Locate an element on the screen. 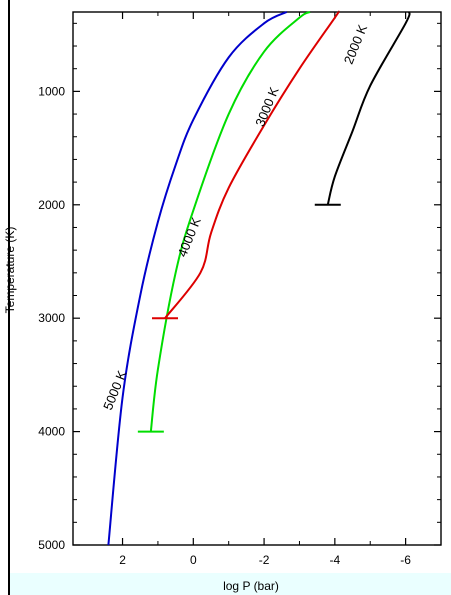 The image size is (451, 595). bottom-band is located at coordinates (230, 584).